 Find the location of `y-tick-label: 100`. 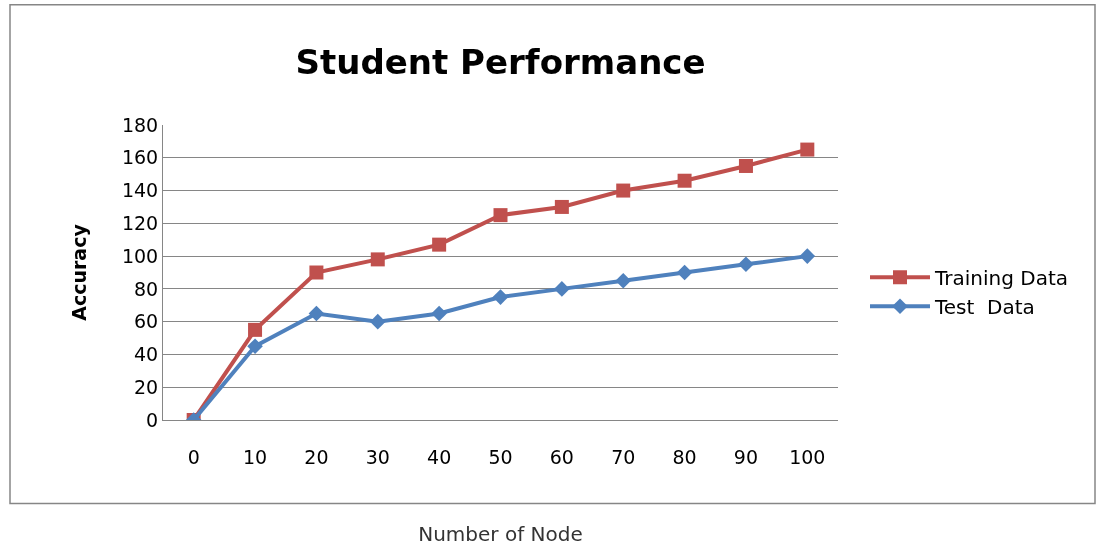

y-tick-label: 100 is located at coordinates (140, 255).